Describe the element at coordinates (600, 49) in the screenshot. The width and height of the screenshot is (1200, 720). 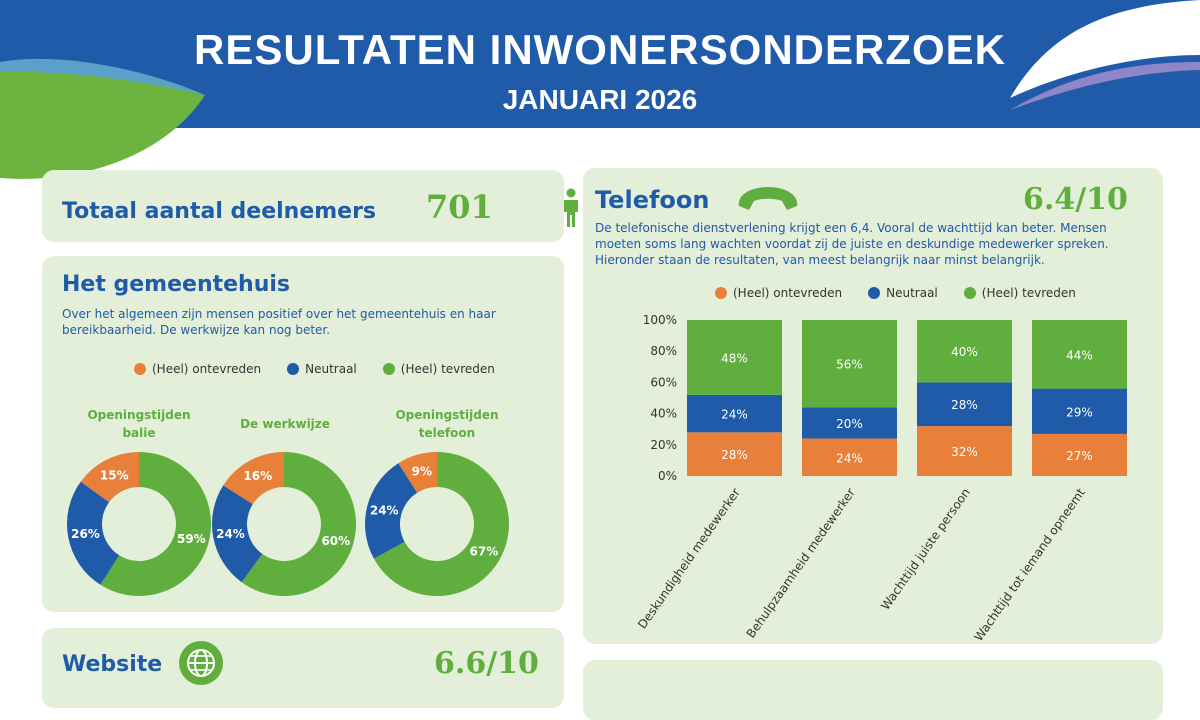
I see `page-title: RESULTATEN INWONERSONDERZOEK` at that location.